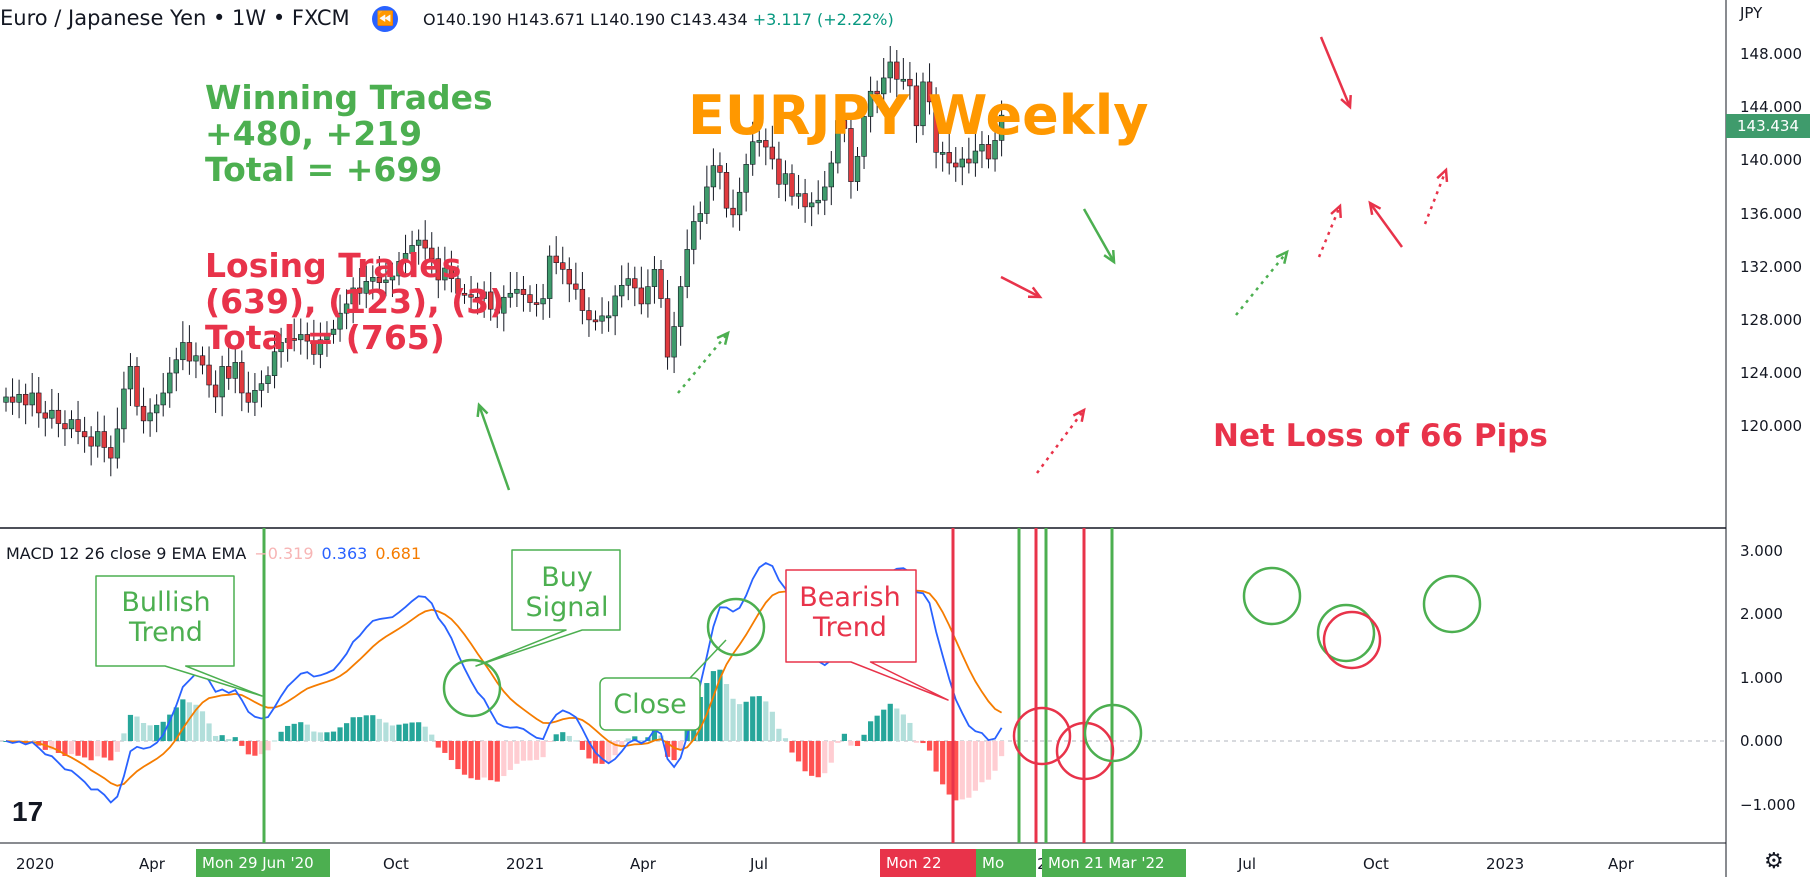 This screenshot has height=877, width=1816. What do you see at coordinates (1761, 550) in the screenshot?
I see `macd-tick: 3.000` at bounding box center [1761, 550].